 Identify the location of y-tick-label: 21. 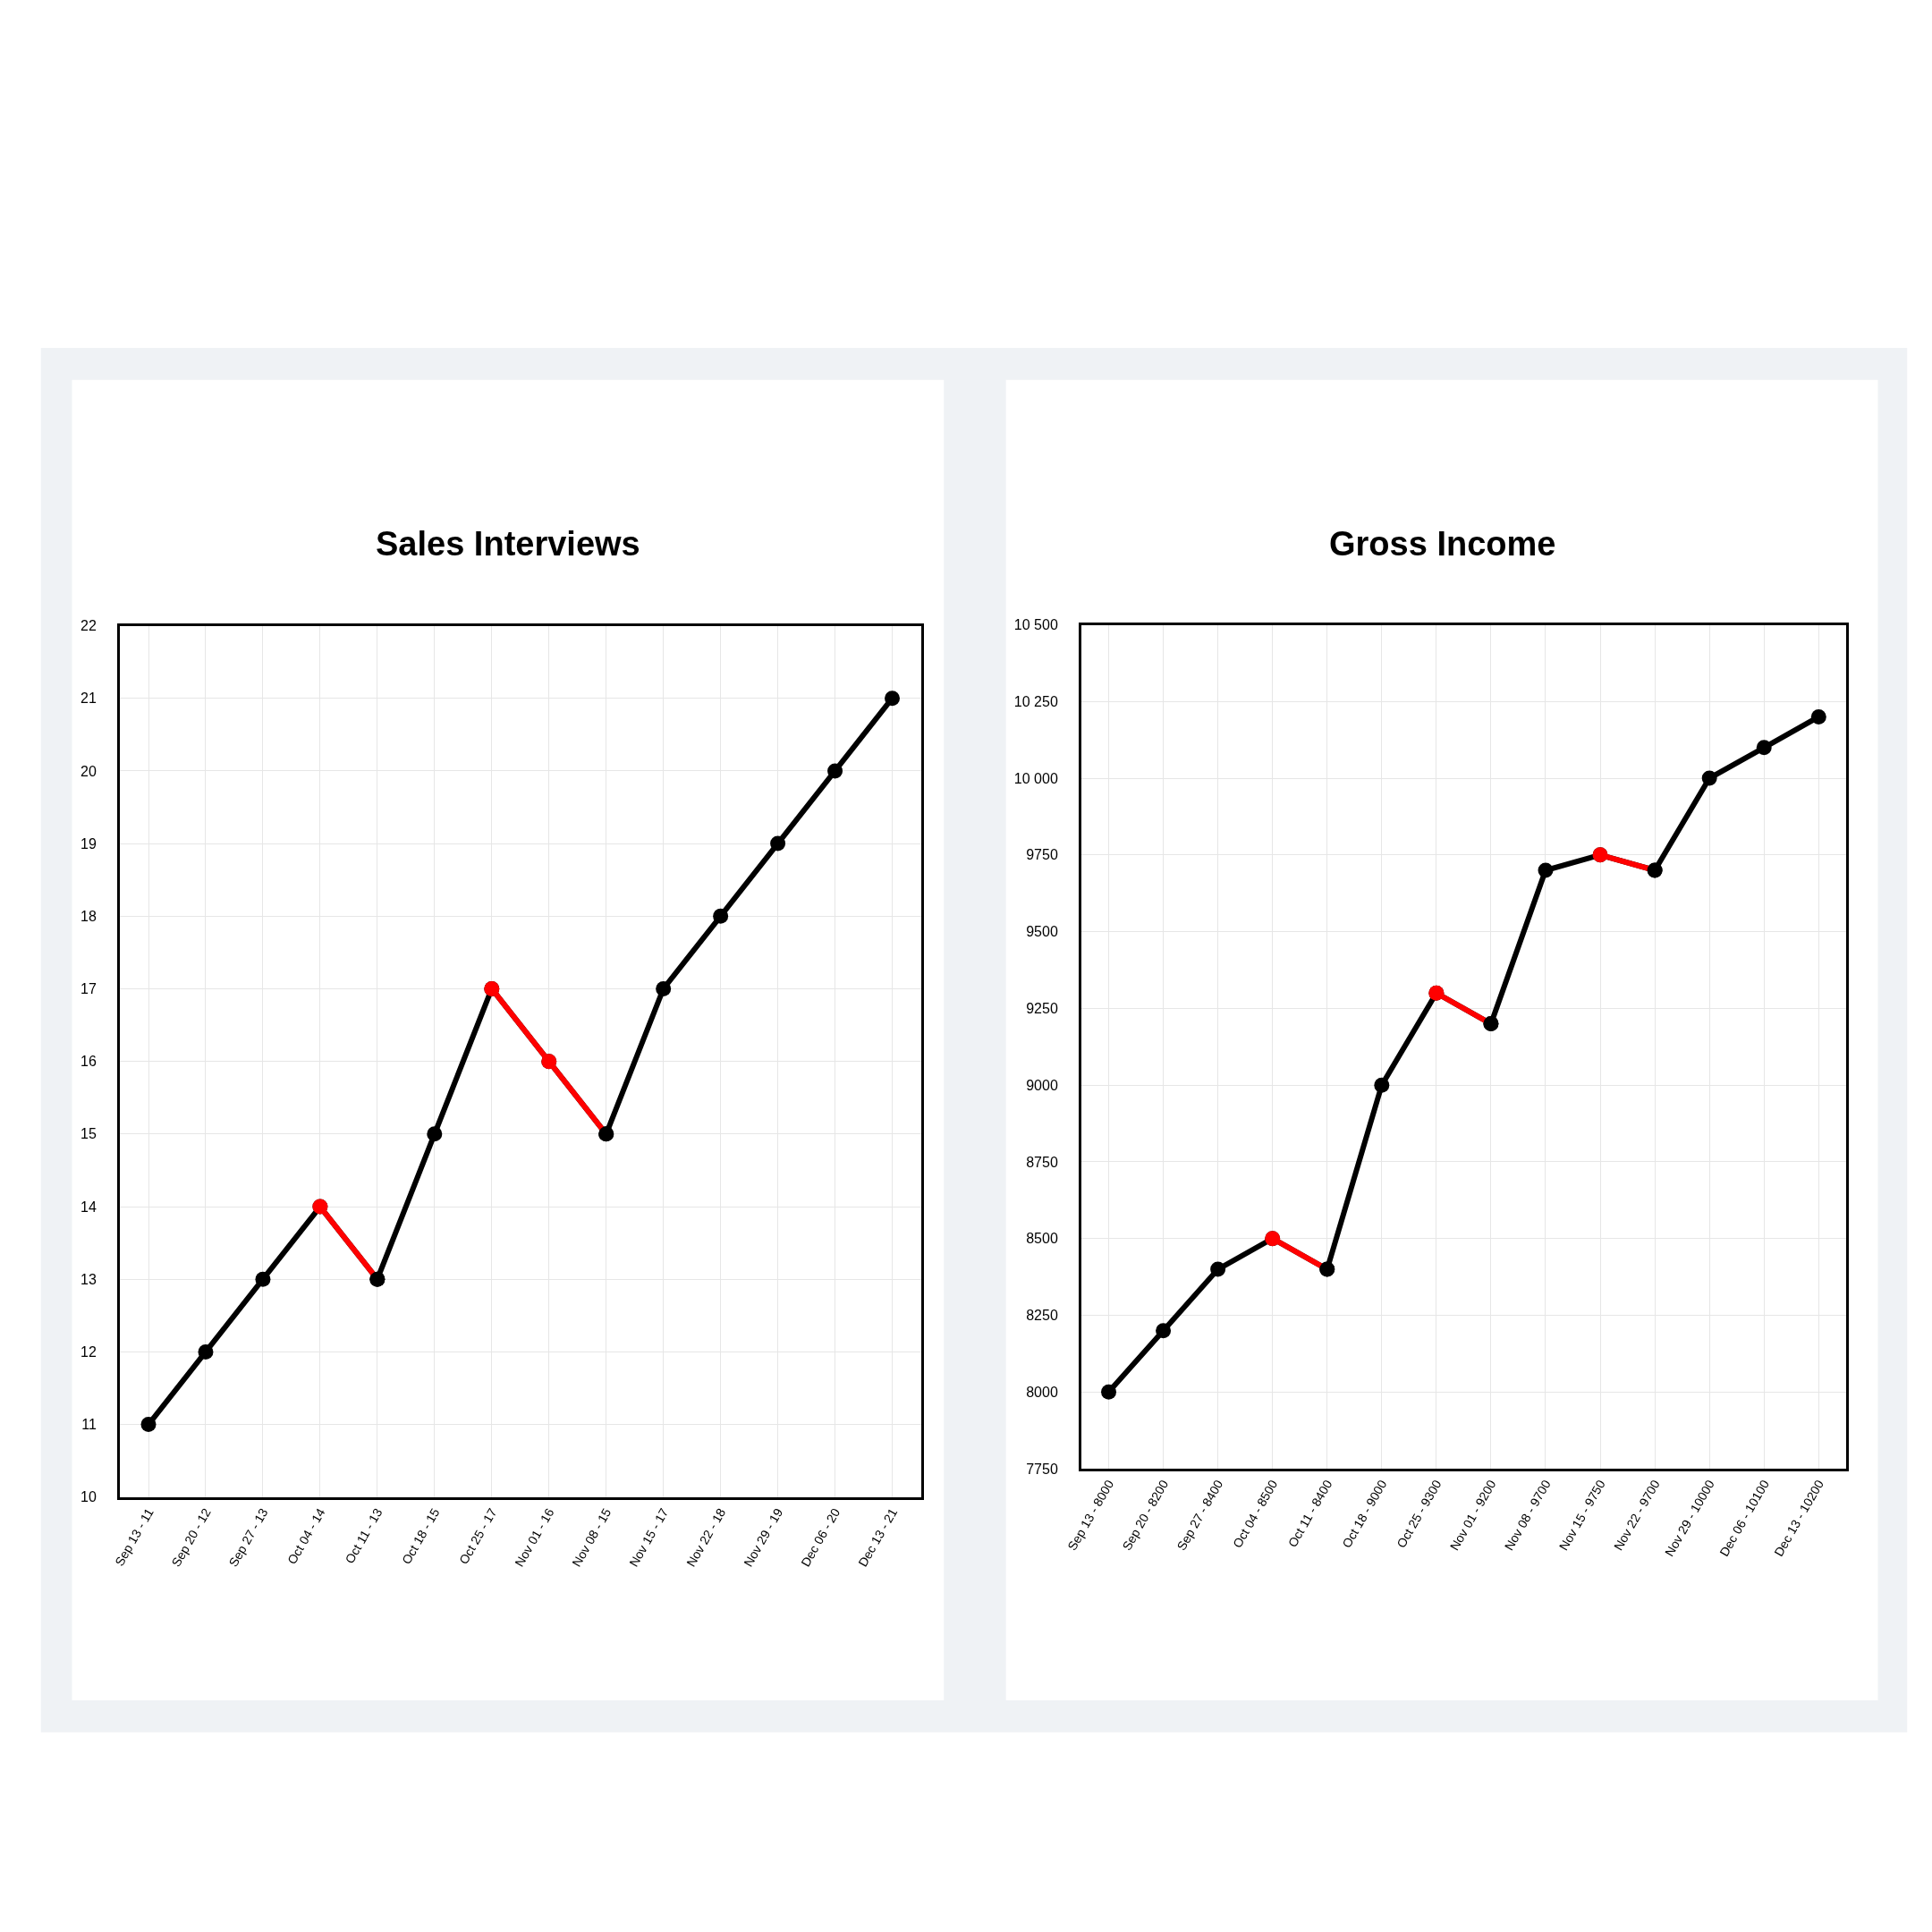
(88, 699).